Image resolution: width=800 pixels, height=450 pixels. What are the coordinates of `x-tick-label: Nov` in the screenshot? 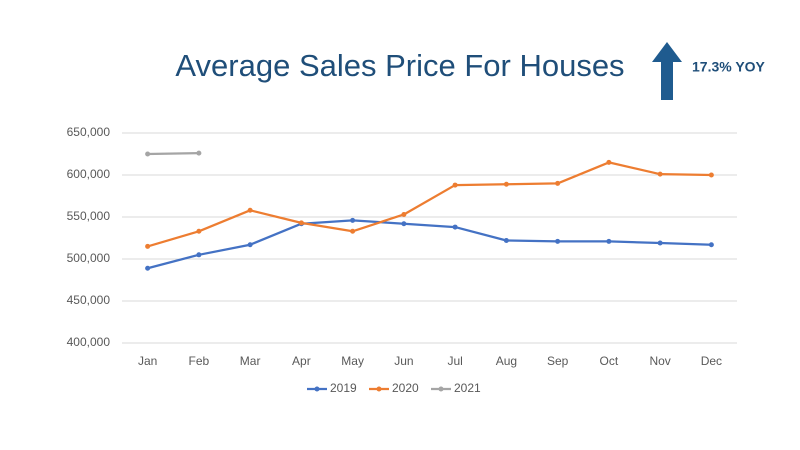 It's located at (659, 361).